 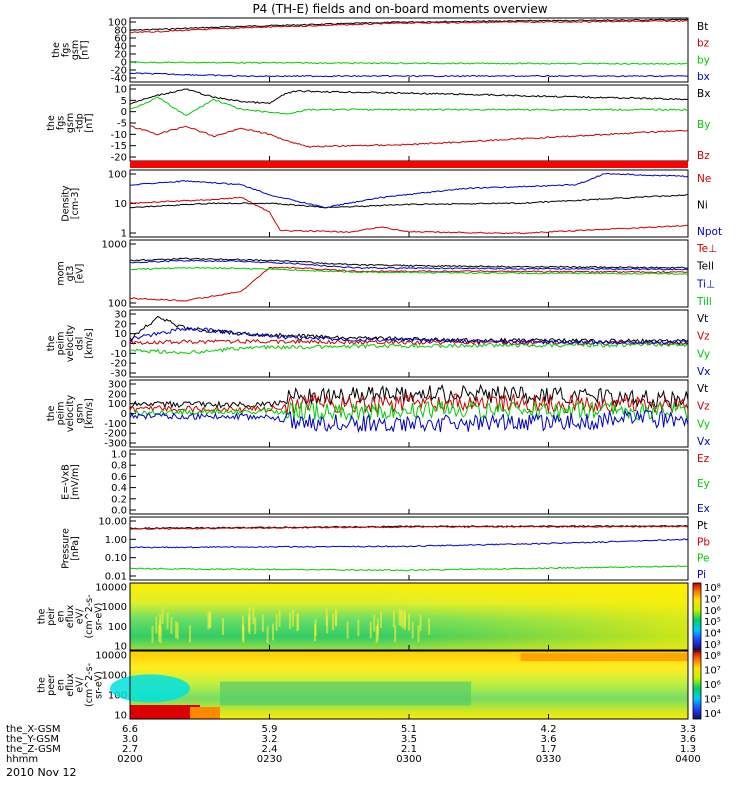 What do you see at coordinates (706, 249) in the screenshot?
I see `legend-Te⊥: Te⊥` at bounding box center [706, 249].